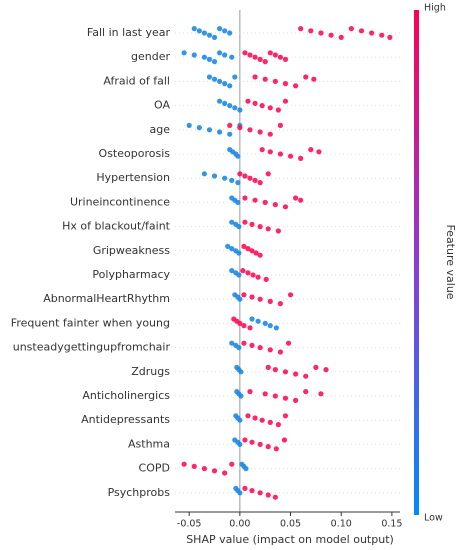 Image resolution: width=459 pixels, height=550 pixels. I want to click on y-tick-label: unsteadygettingupfromchair, so click(92, 347).